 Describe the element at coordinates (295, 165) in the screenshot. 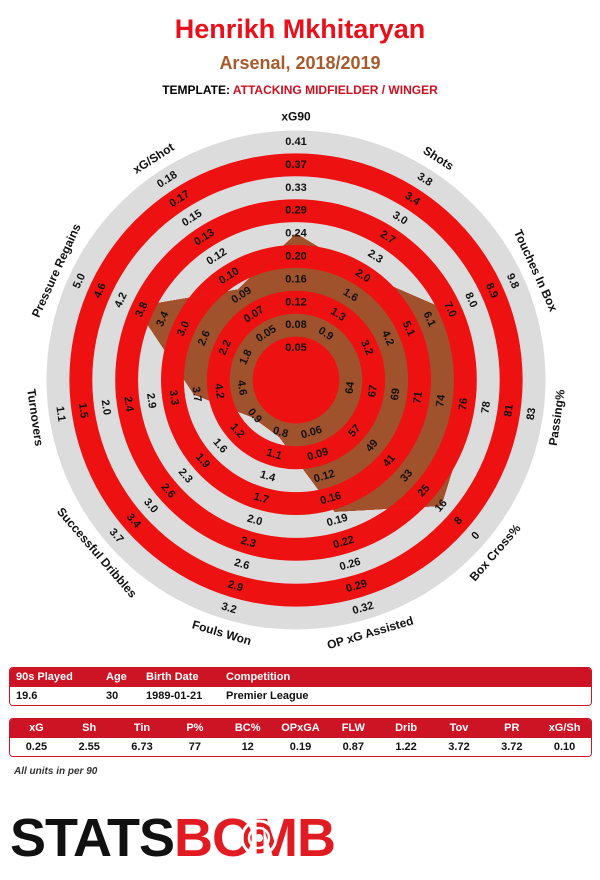

I see `tick-label: 0.37` at that location.